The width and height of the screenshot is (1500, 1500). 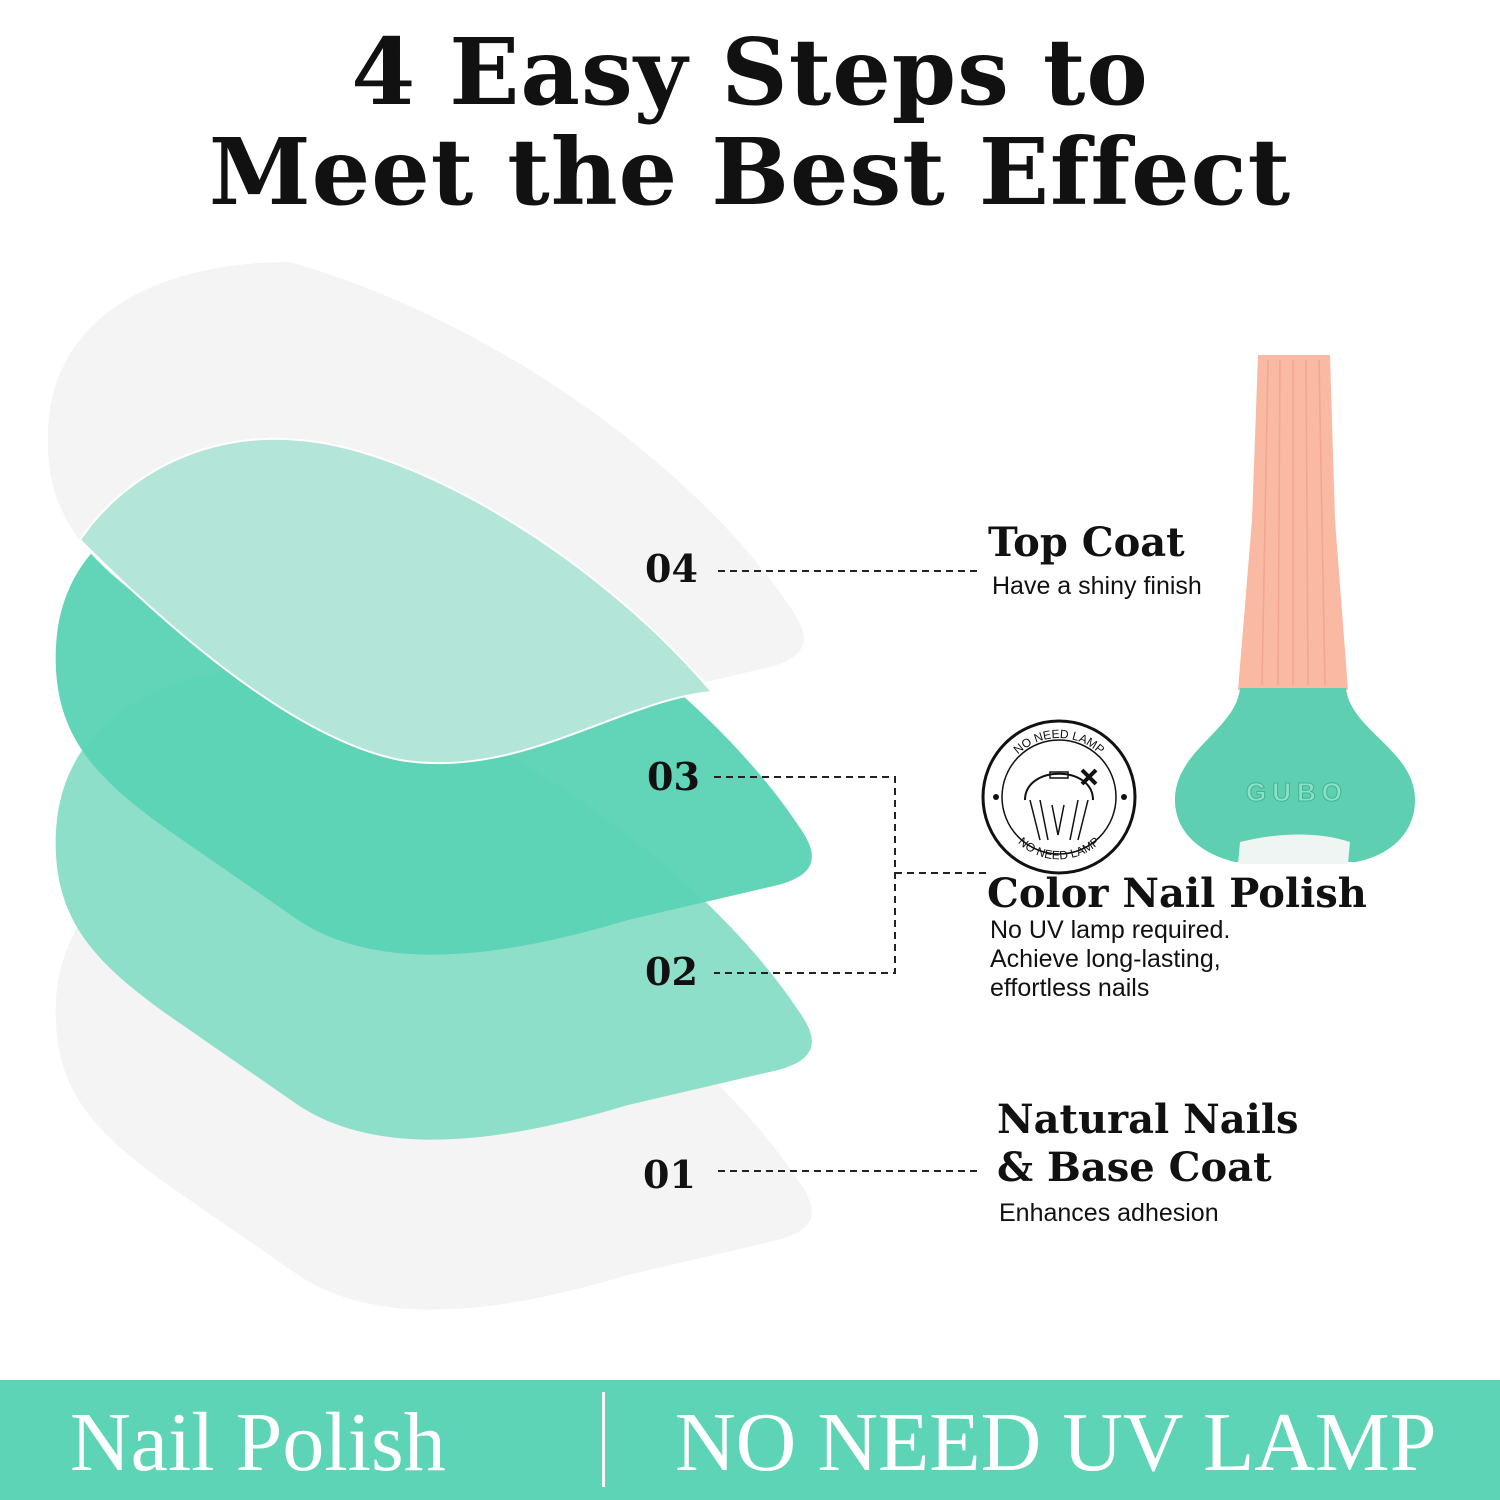 What do you see at coordinates (603, 1439) in the screenshot?
I see `banner-divider` at bounding box center [603, 1439].